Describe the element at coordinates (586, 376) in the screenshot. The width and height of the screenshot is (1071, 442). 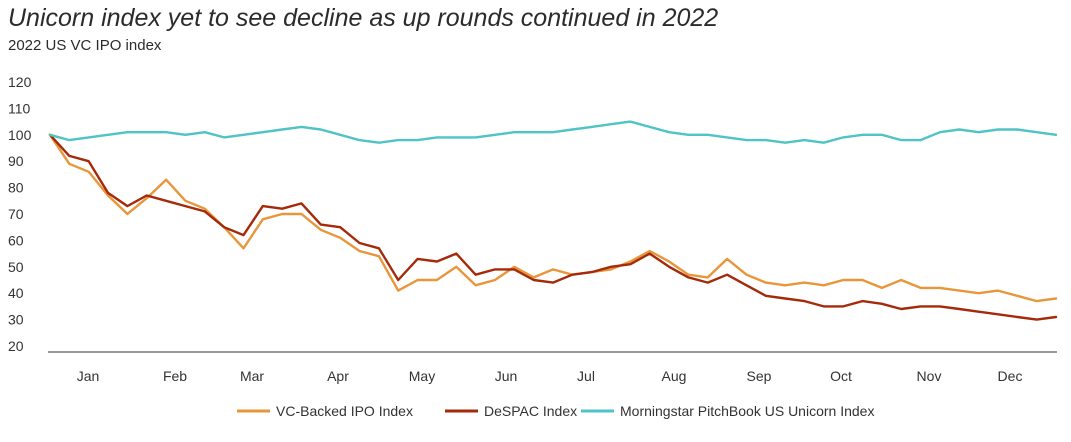
I see `x-tick-label: Jul` at that location.